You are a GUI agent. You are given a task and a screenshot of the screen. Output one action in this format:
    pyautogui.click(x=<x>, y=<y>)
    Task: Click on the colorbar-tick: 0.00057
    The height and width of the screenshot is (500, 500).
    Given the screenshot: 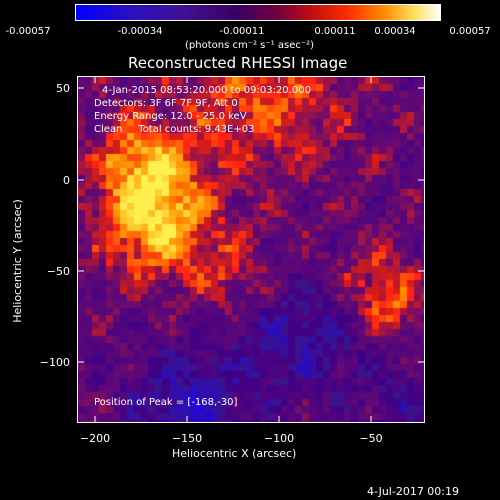 What is the action you would take?
    pyautogui.click(x=470, y=31)
    